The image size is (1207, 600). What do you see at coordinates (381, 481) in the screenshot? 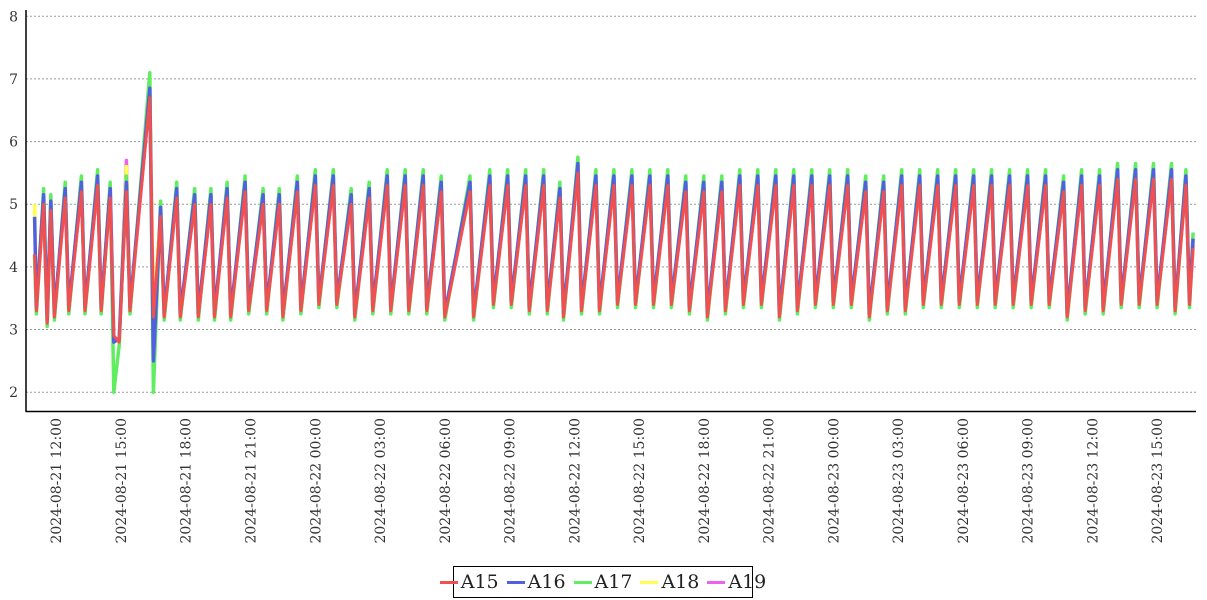
I see `x-tick-label: 2024-08-22 03:00` at bounding box center [381, 481].